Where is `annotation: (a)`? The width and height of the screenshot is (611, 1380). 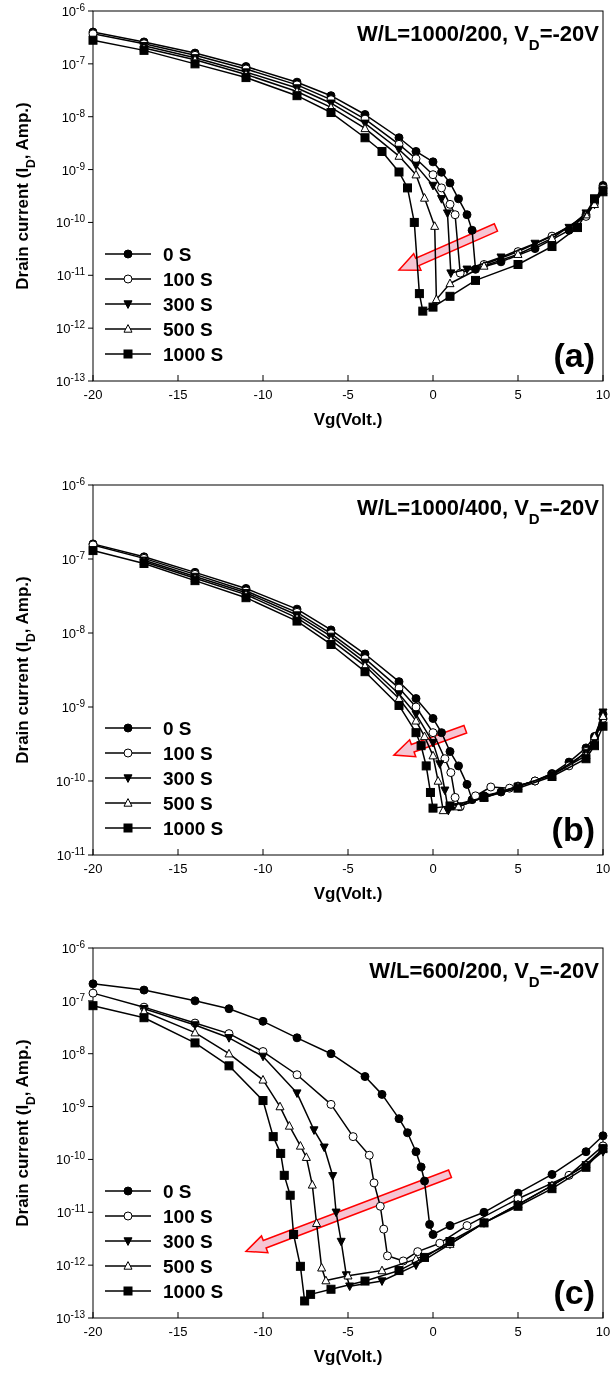
annotation: (a) is located at coordinates (574, 355).